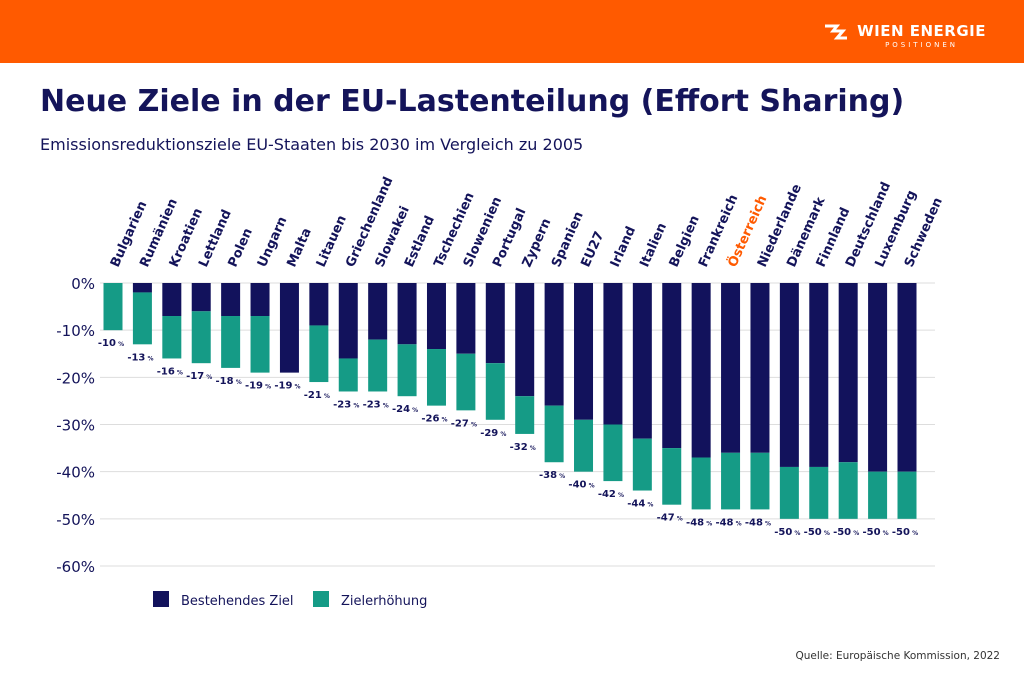  I want to click on data-label: -29 %, so click(493, 433).